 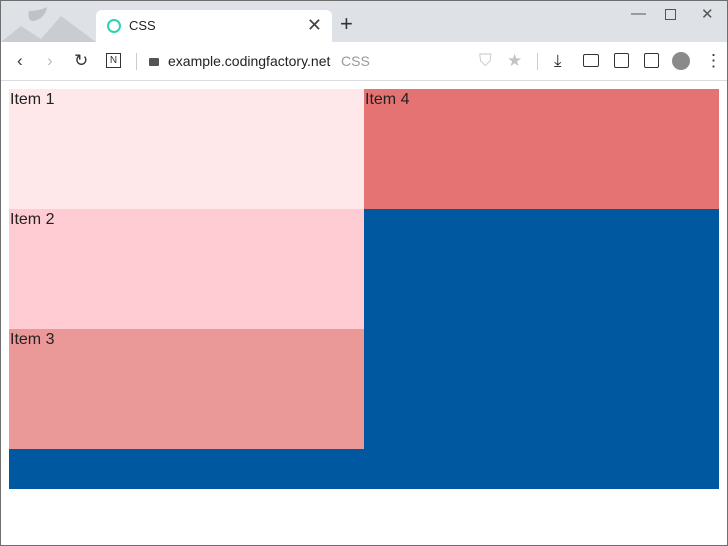 I want to click on grid-item-3: Item 3, so click(x=186, y=389).